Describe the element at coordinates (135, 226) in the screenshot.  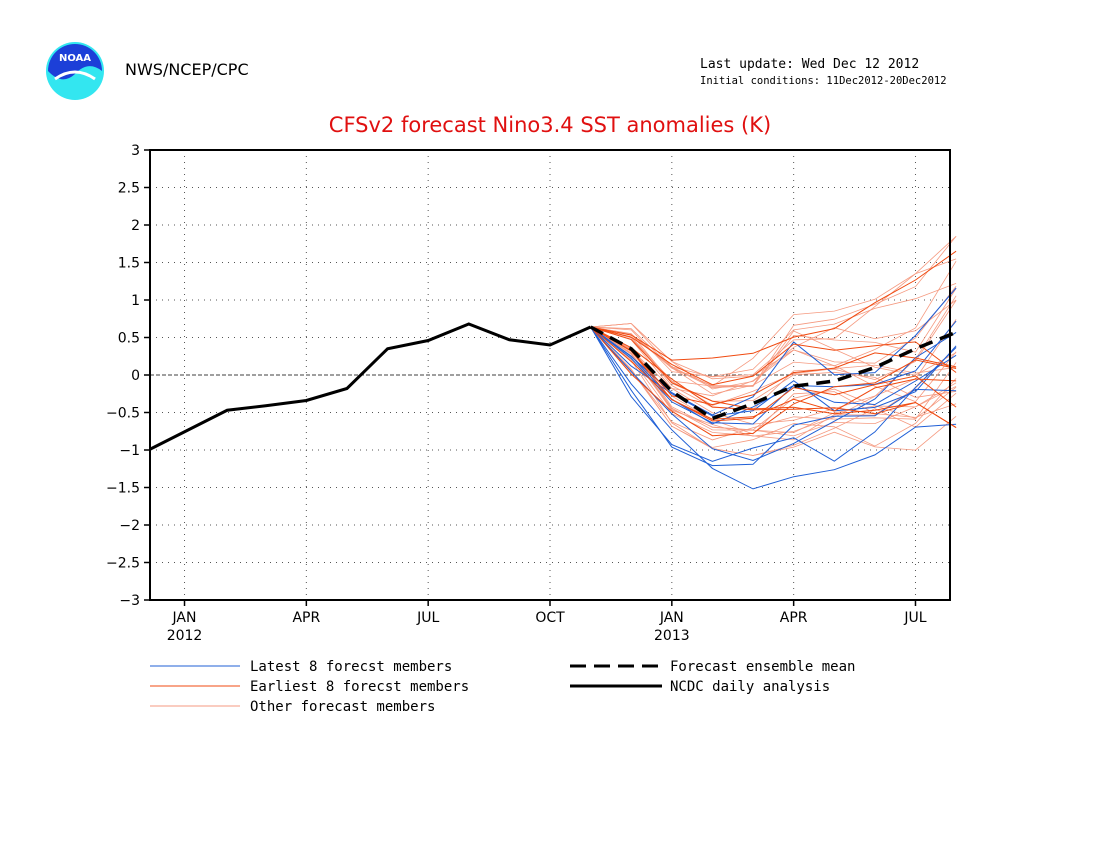
I see `y-tick-label: 2` at that location.